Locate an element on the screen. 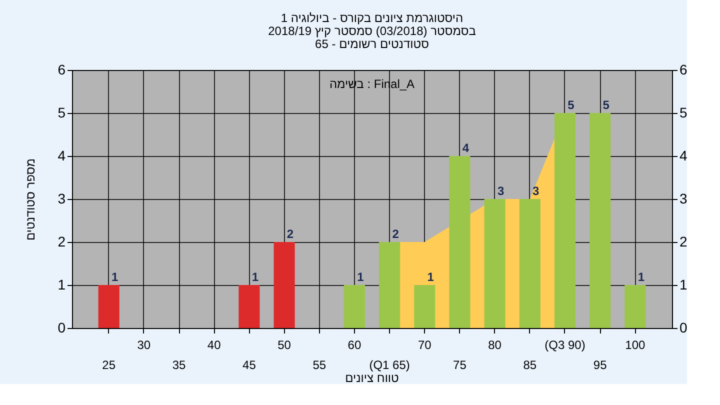 The image size is (720, 405). x-tick-label: 50 is located at coordinates (285, 345).